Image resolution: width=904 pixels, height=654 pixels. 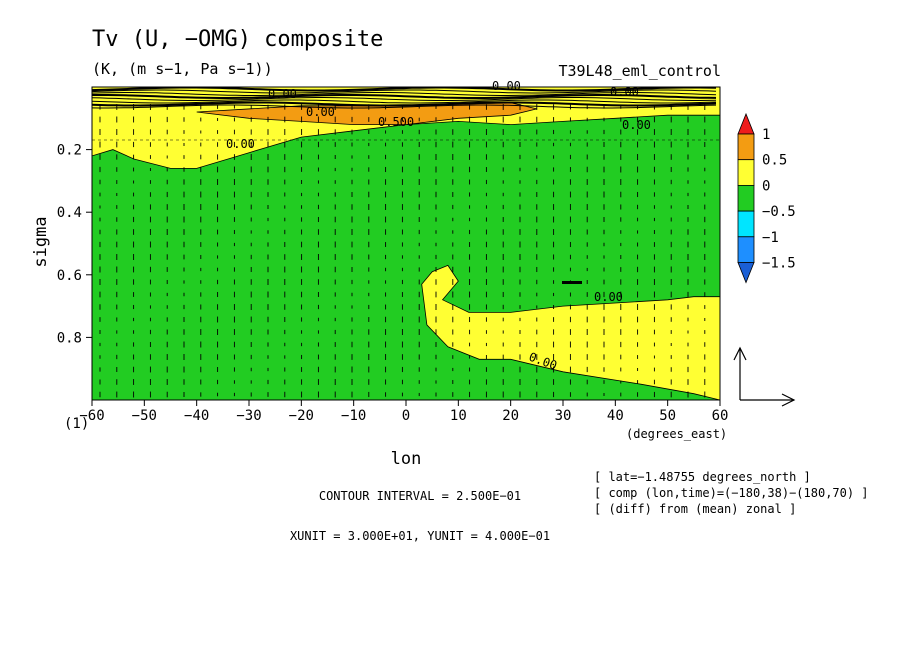 What do you see at coordinates (667, 416) in the screenshot?
I see `x-tick-label: 50` at bounding box center [667, 416].